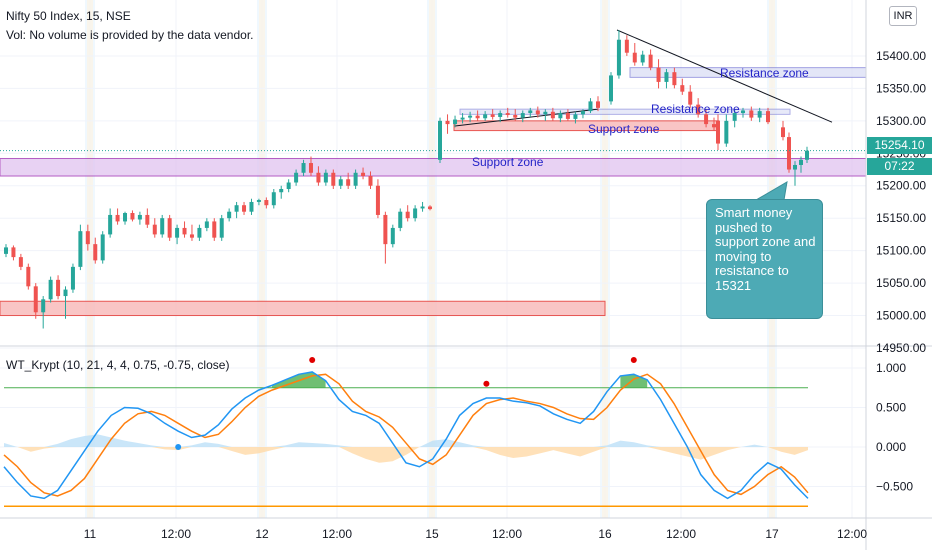 The image size is (932, 550). Describe the element at coordinates (624, 129) in the screenshot. I see `support-zone-label-upper: Support zone` at that location.